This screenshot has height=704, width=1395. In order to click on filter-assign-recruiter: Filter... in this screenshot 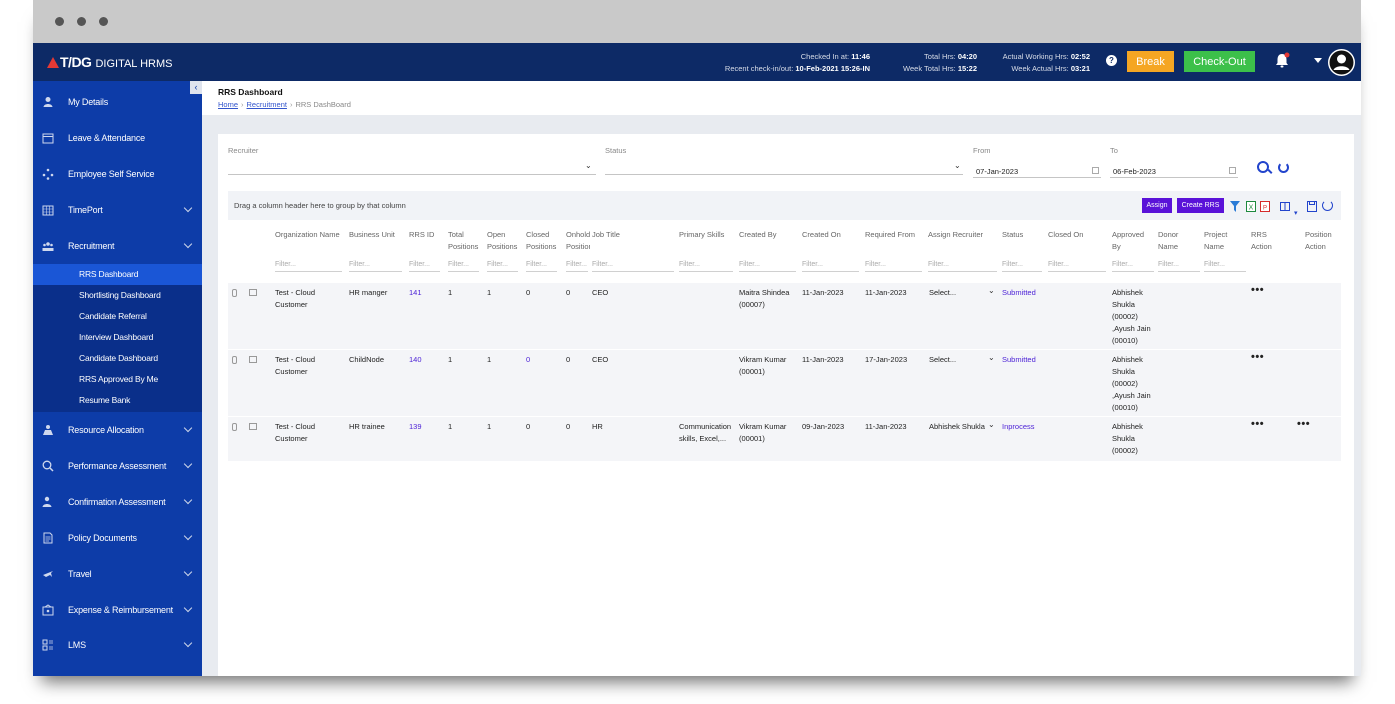, I will do `click(962, 266)`.